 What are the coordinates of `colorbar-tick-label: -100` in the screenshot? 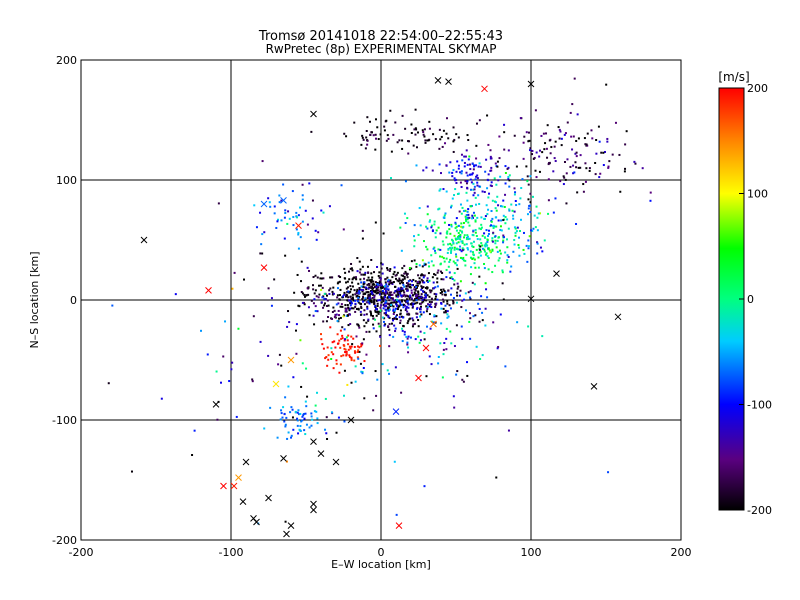 It's located at (759, 405).